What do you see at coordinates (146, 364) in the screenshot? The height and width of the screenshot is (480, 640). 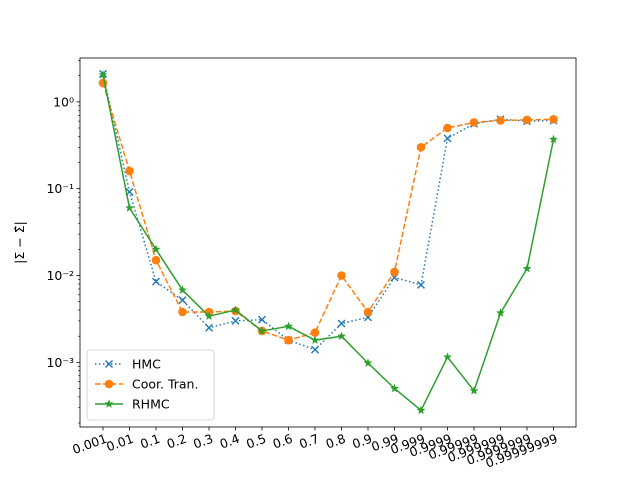 I see `legend-label: HMC` at bounding box center [146, 364].